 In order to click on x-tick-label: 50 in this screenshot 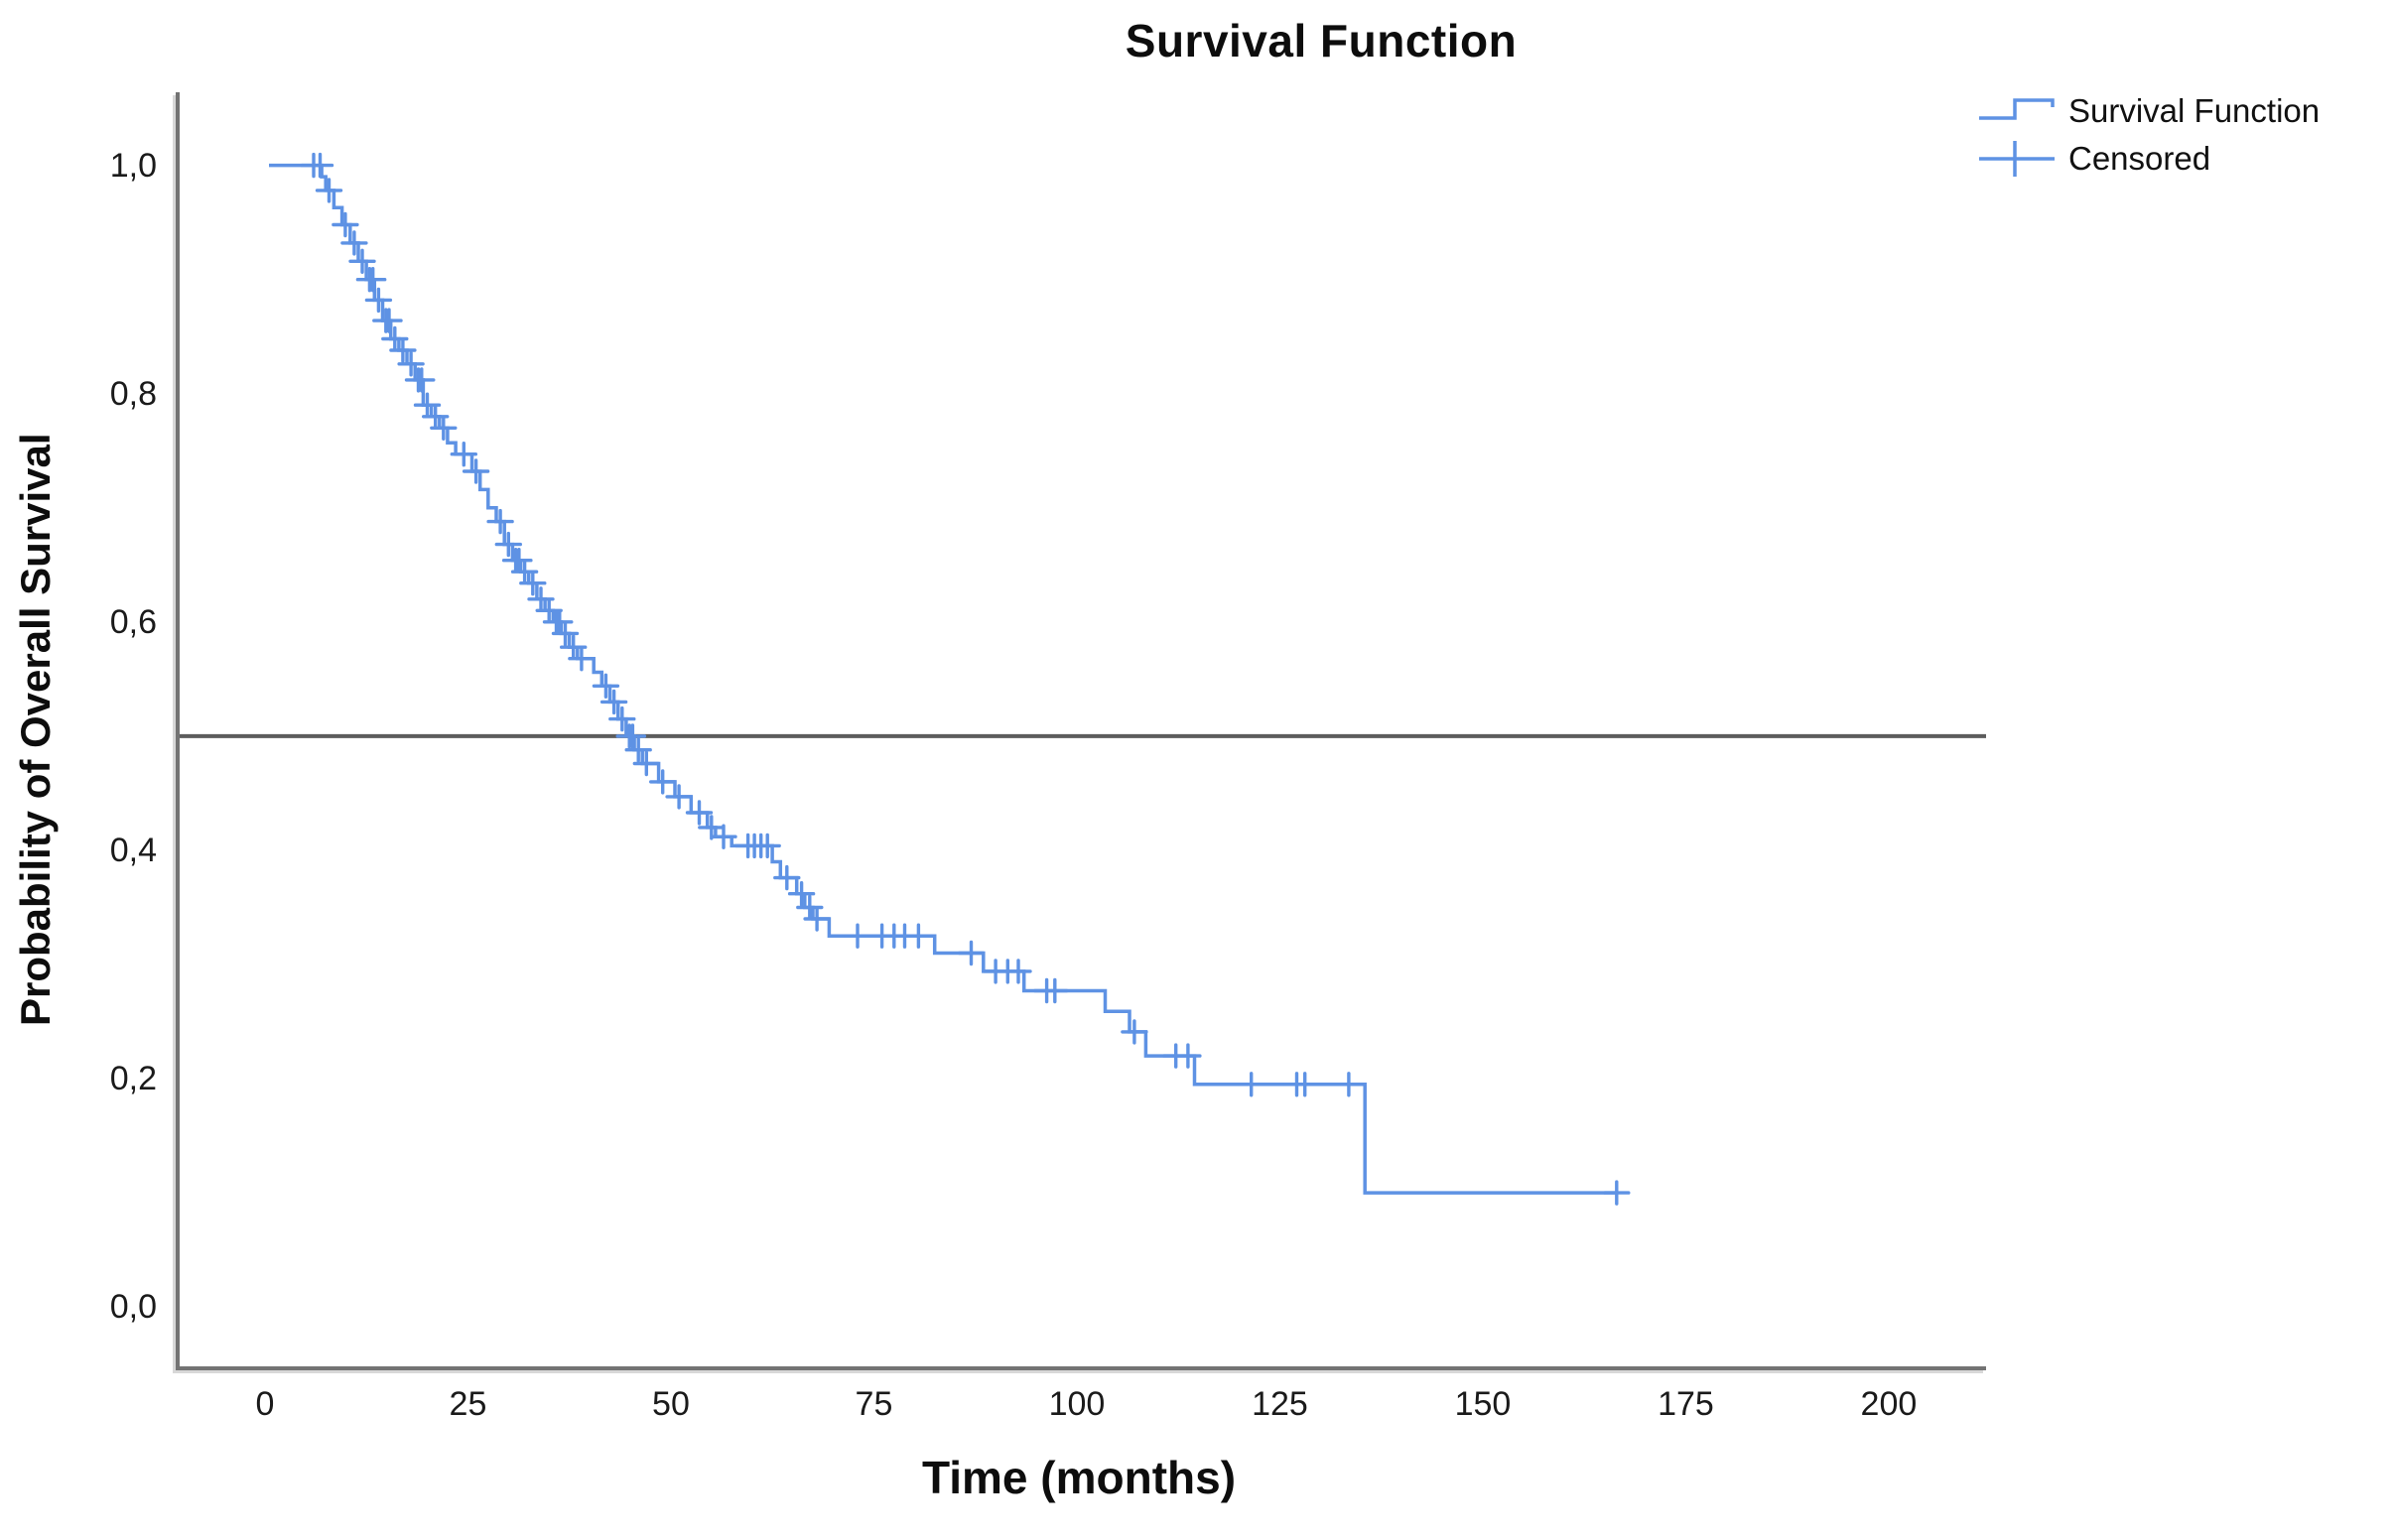, I will do `click(671, 1404)`.